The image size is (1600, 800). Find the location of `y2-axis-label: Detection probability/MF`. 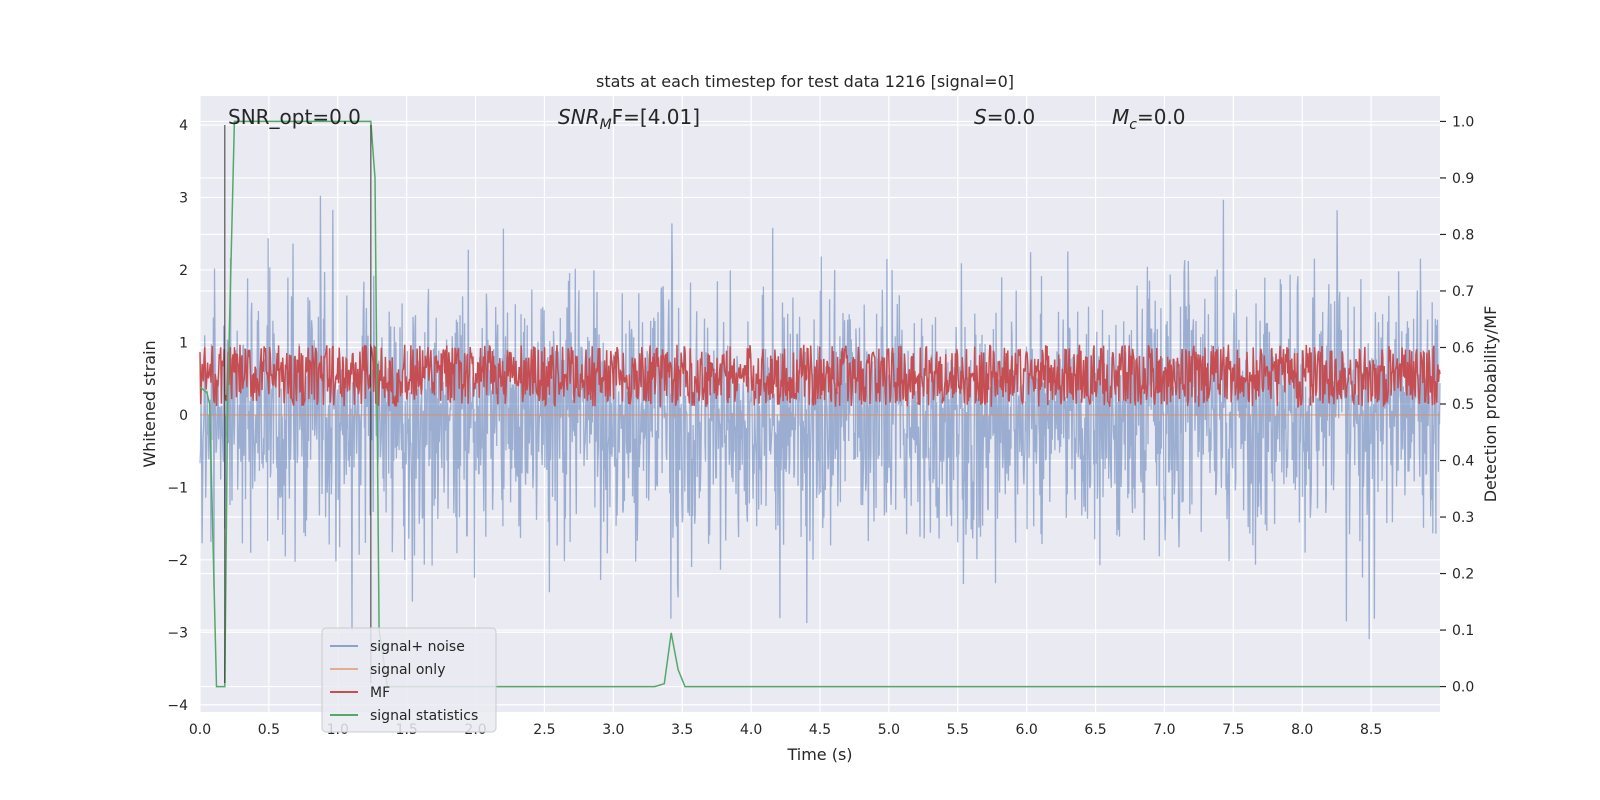

y2-axis-label: Detection probability/MF is located at coordinates (1490, 404).